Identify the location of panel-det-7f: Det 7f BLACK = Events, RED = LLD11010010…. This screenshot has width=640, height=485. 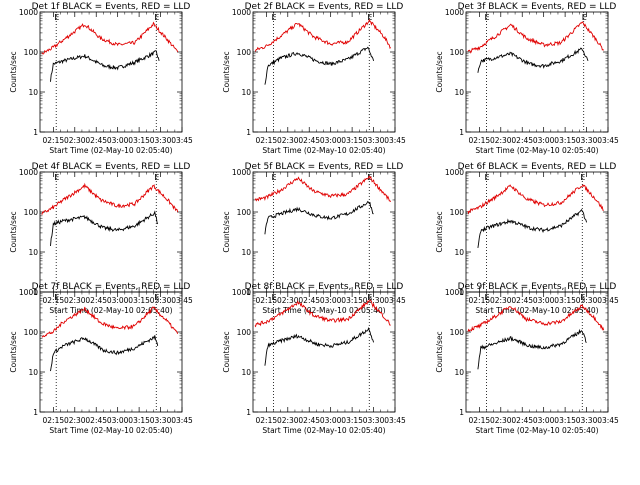
(101, 358).